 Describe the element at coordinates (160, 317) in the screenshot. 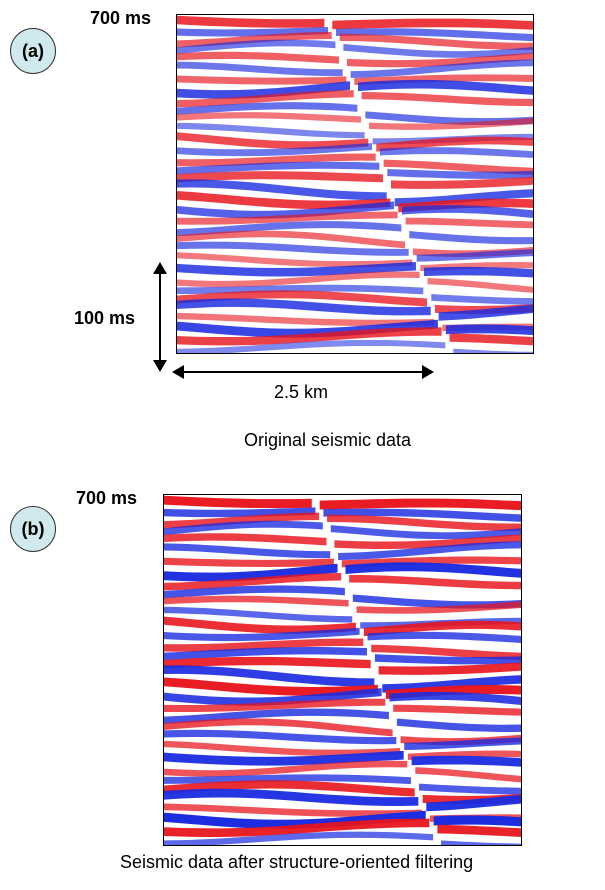

I see `vertical-scale-arrow` at that location.